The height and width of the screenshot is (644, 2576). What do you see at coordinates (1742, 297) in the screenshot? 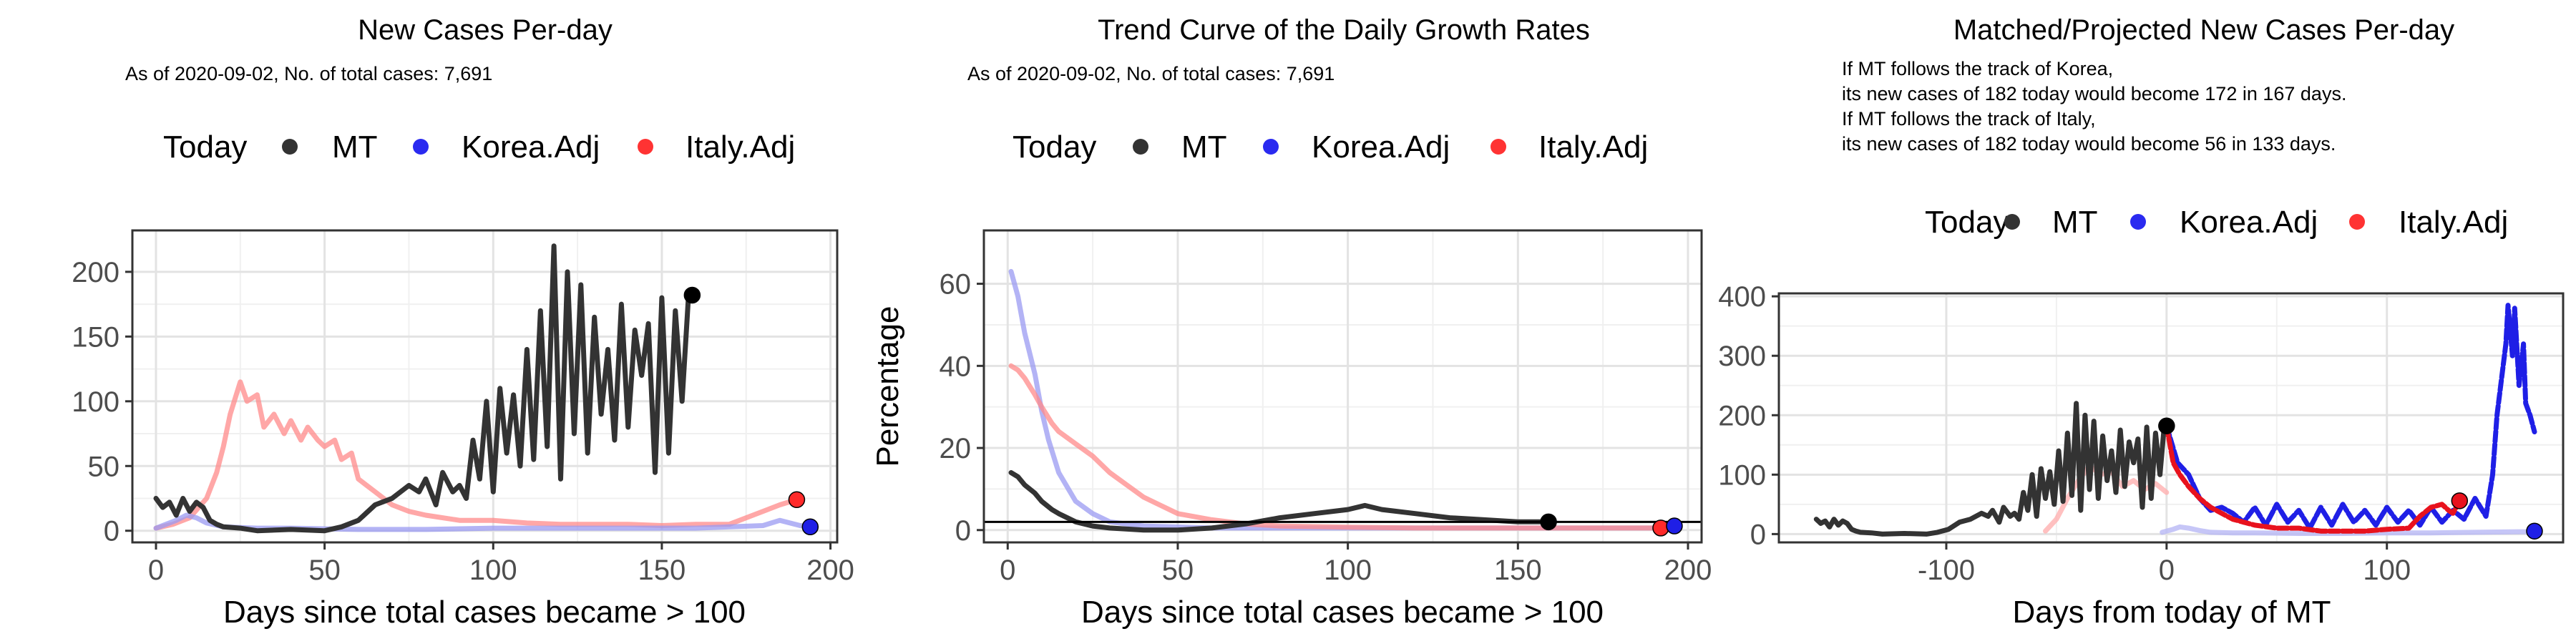
I see `y-tick-label: 400` at bounding box center [1742, 297].